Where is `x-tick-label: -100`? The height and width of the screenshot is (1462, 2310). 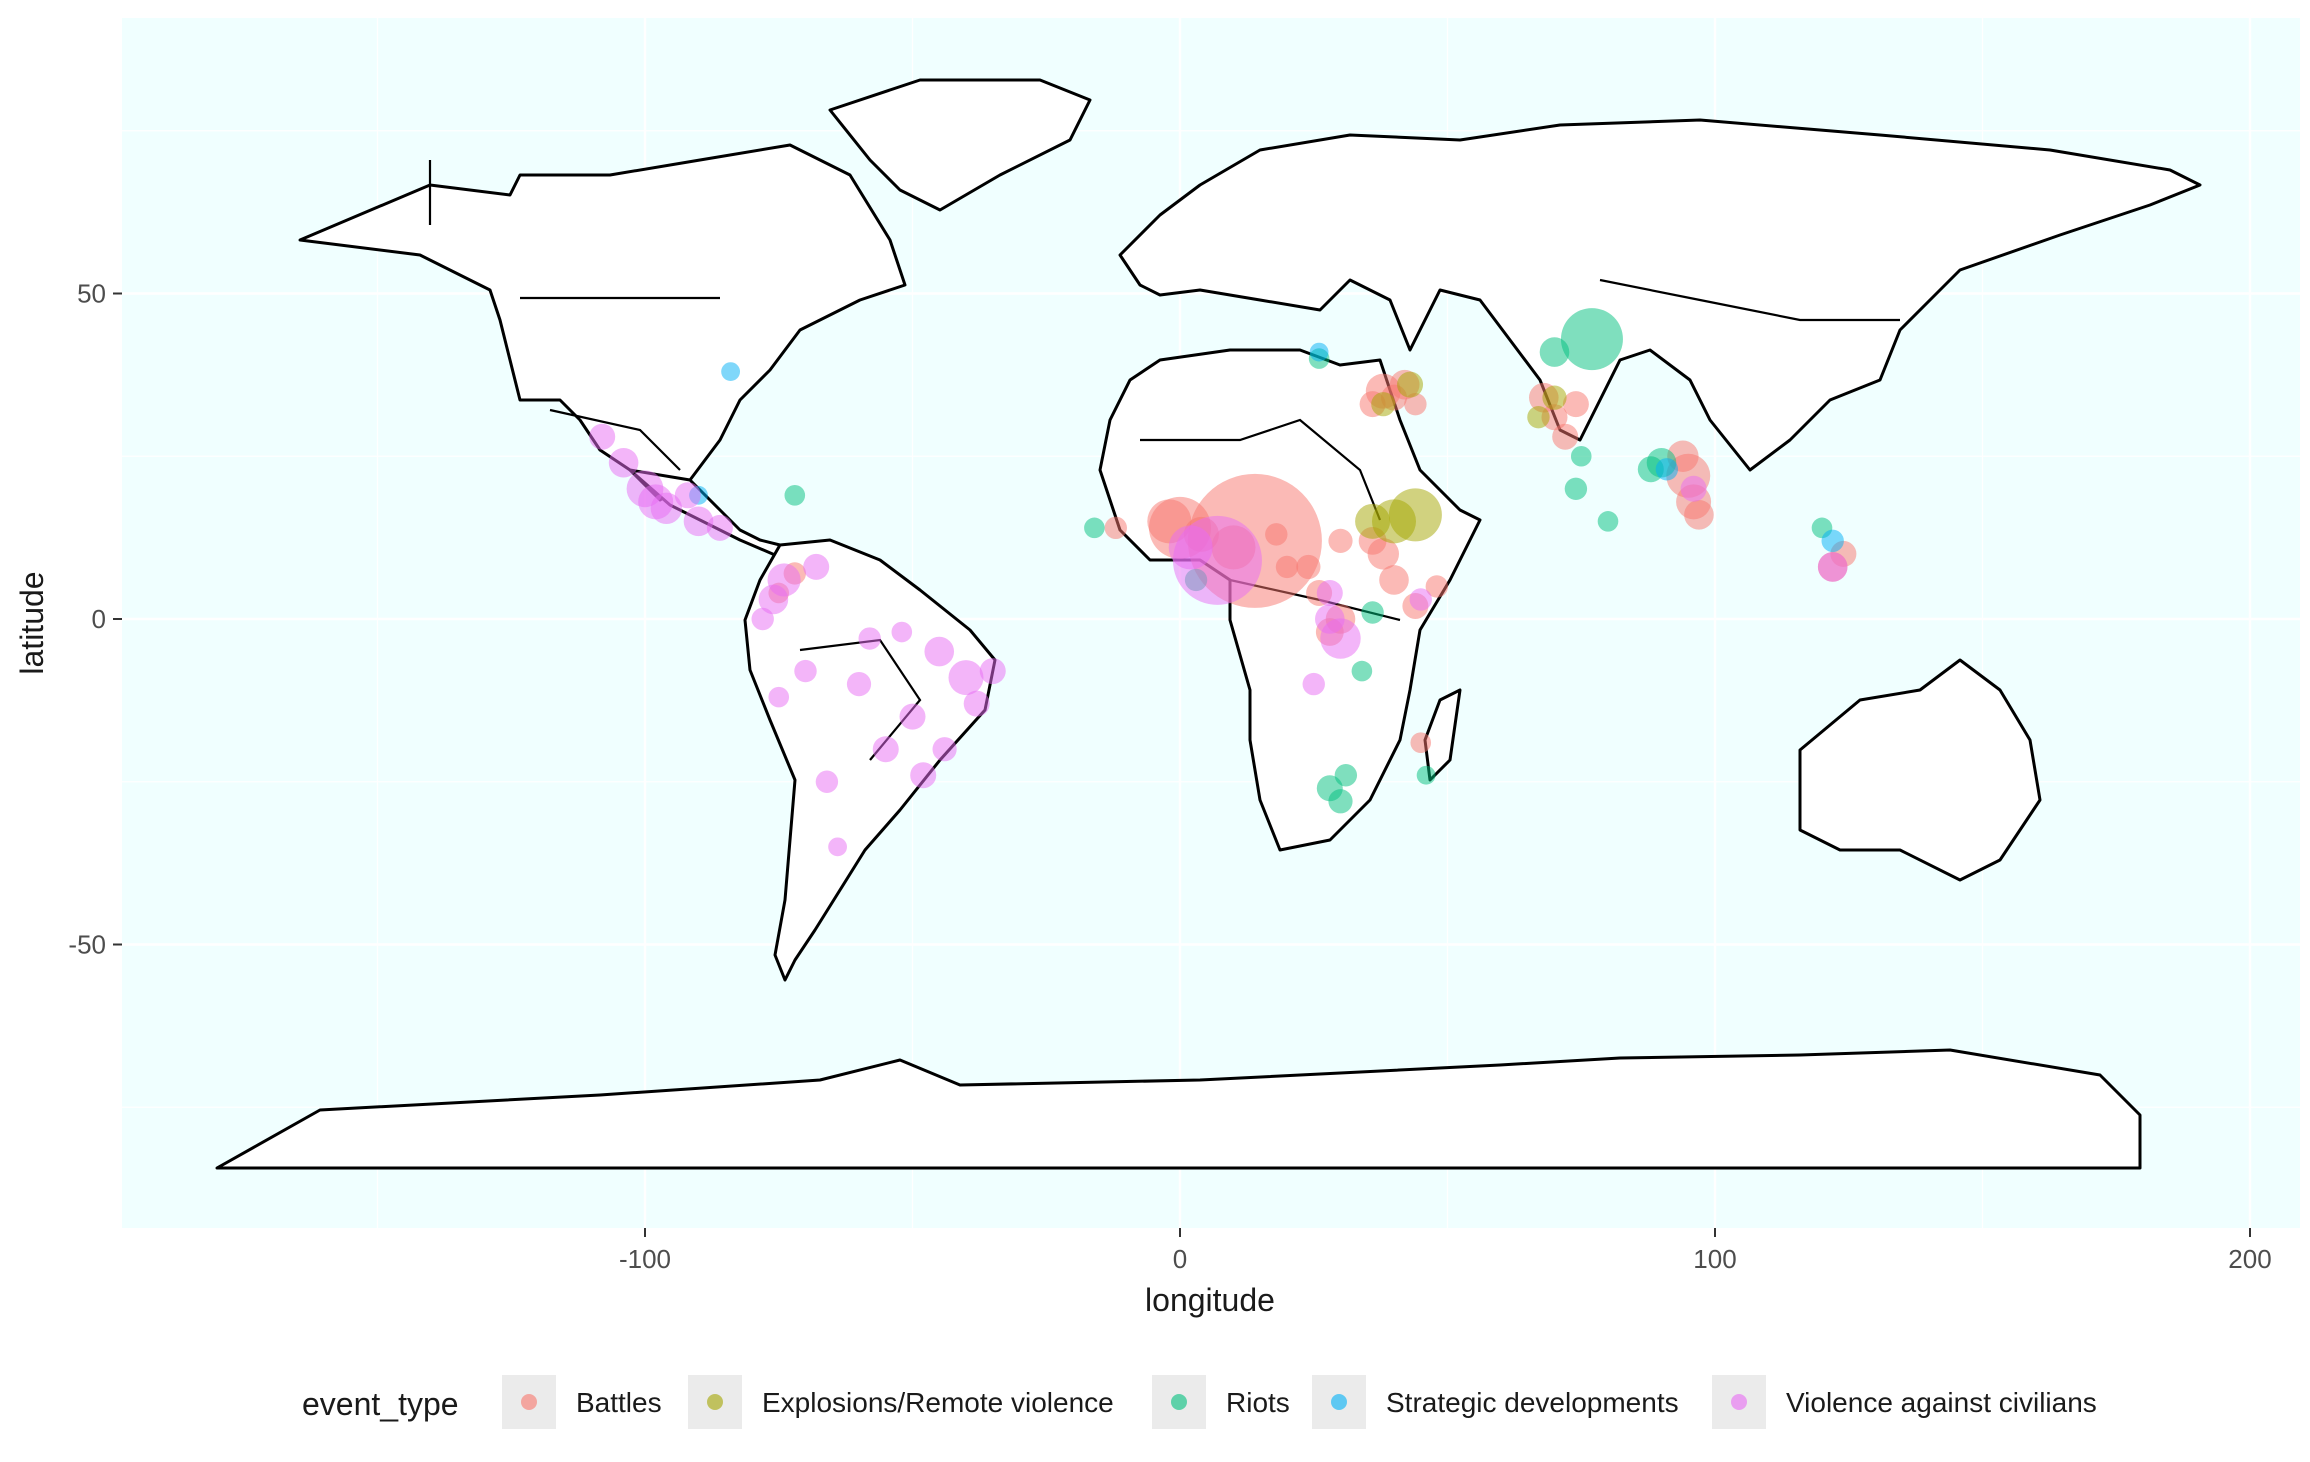
x-tick-label: -100 is located at coordinates (645, 1259).